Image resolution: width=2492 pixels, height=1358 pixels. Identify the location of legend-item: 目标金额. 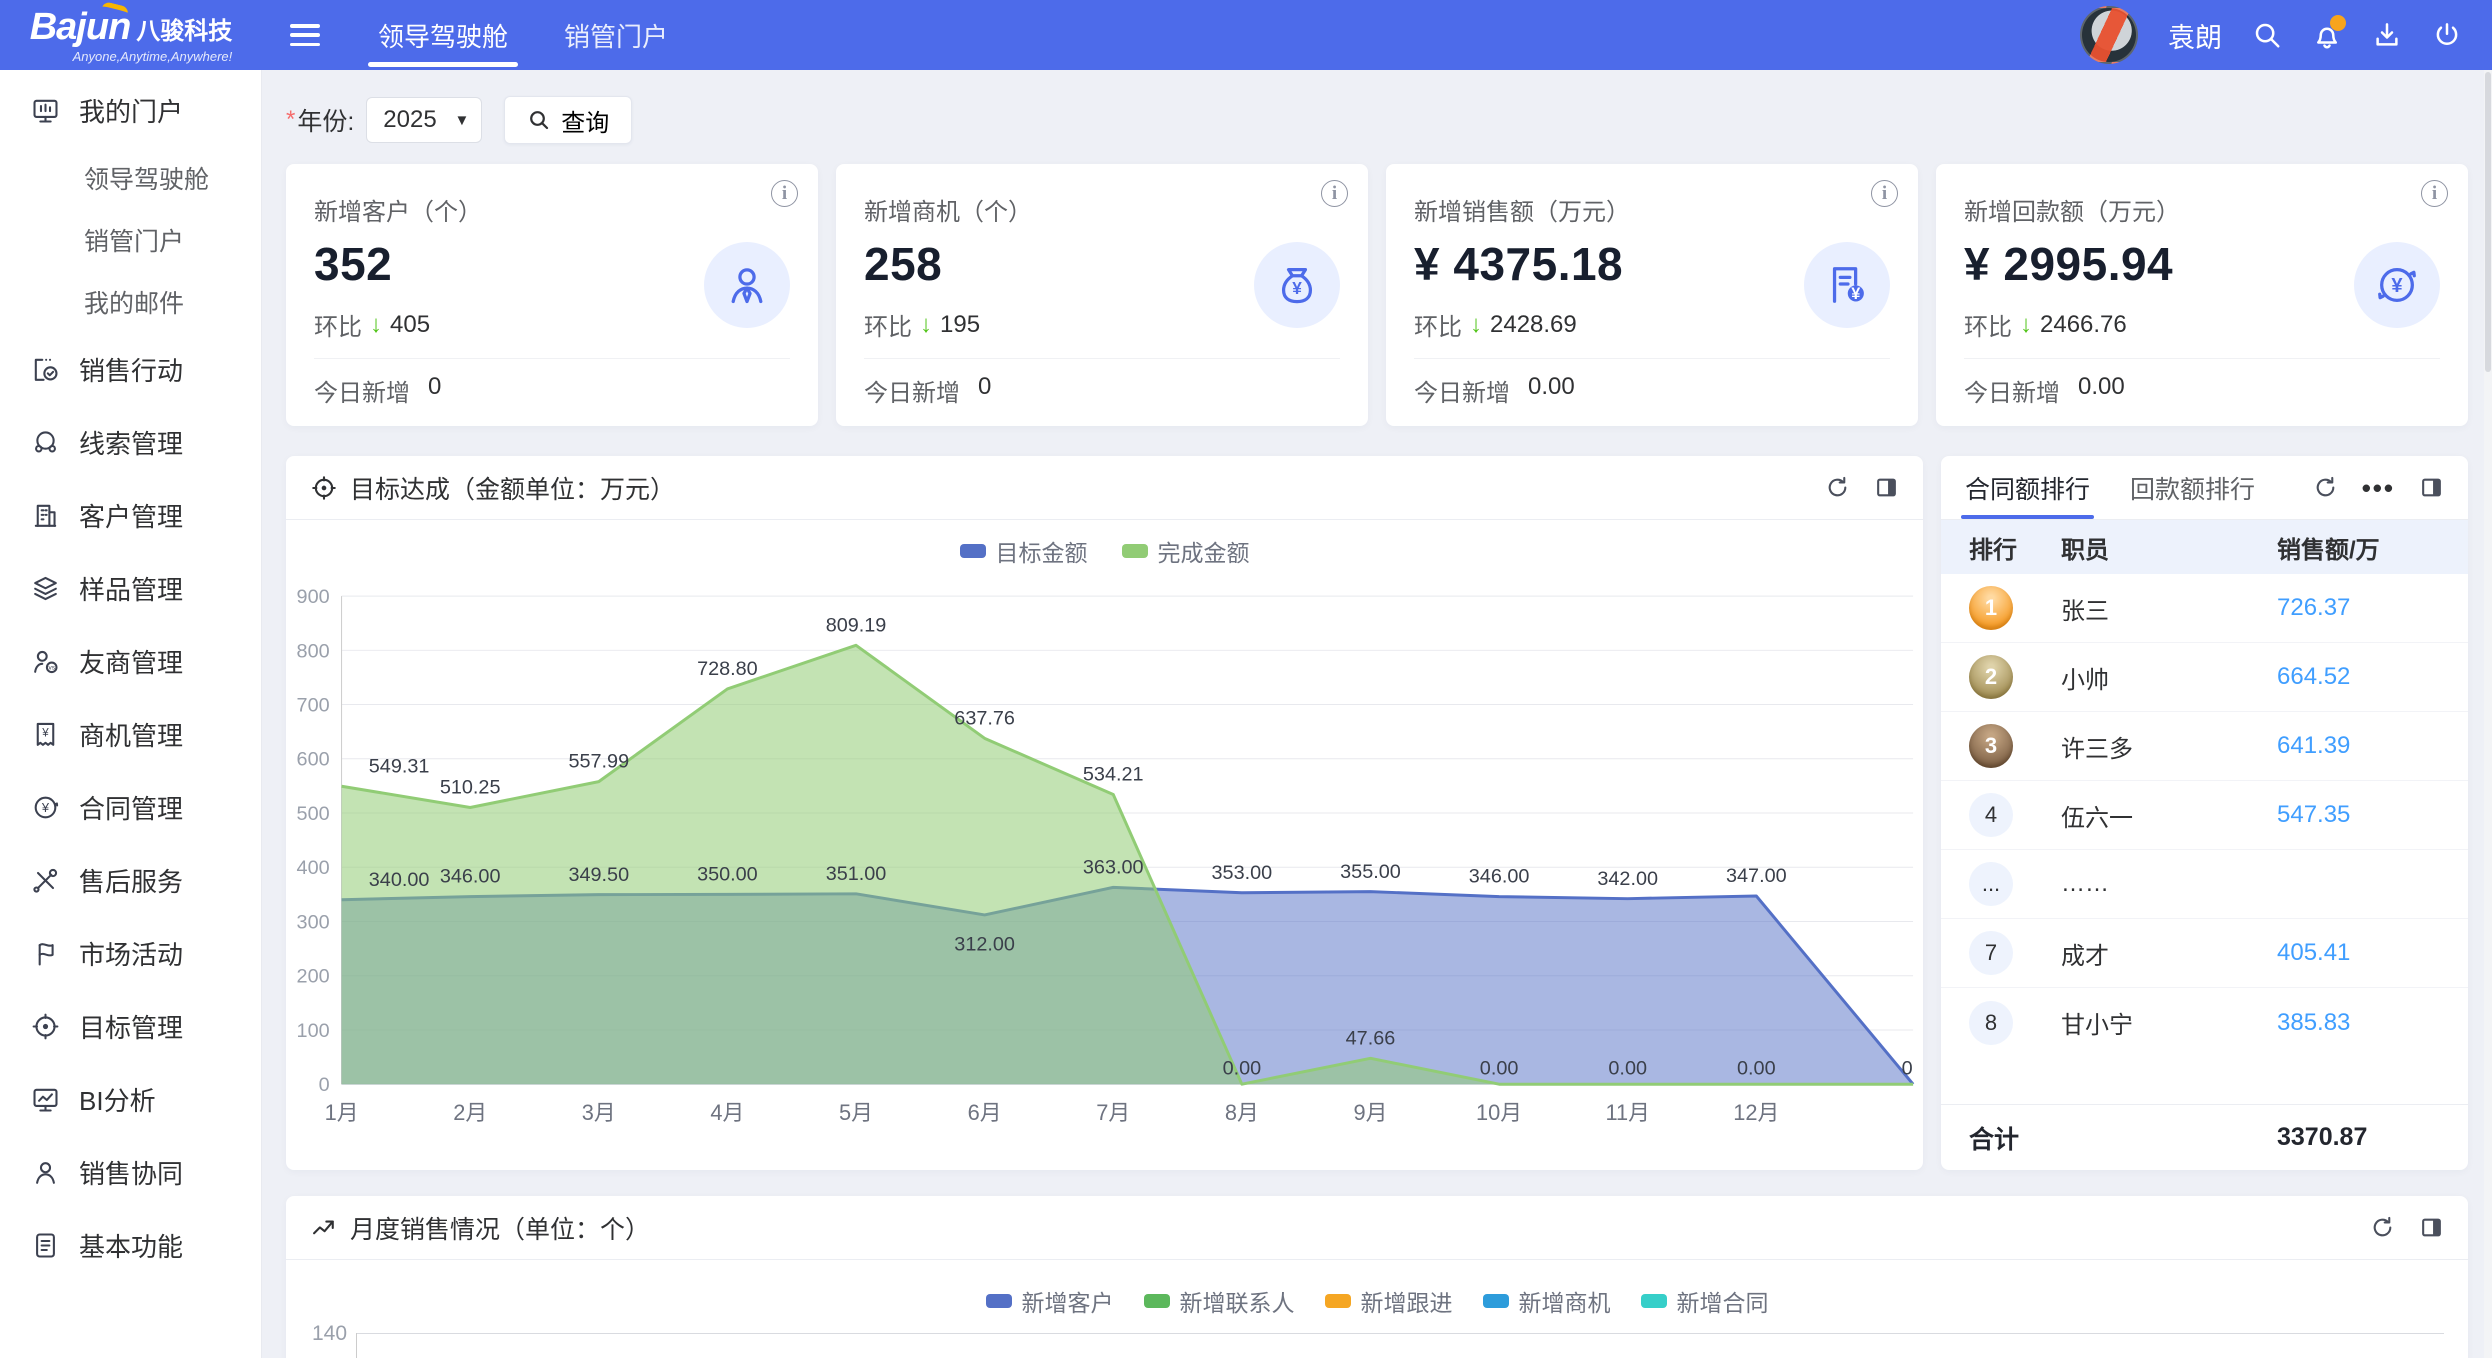
(1023, 551).